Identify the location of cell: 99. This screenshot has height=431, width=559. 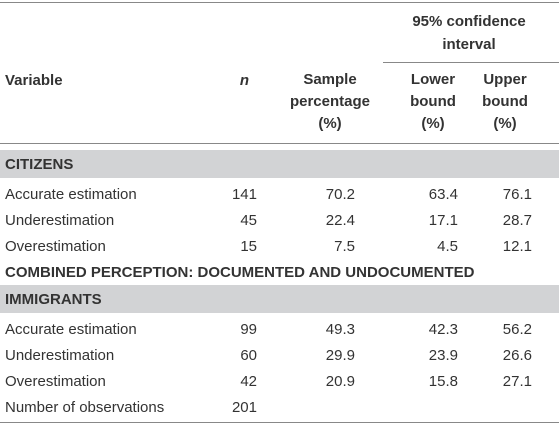
(248, 329).